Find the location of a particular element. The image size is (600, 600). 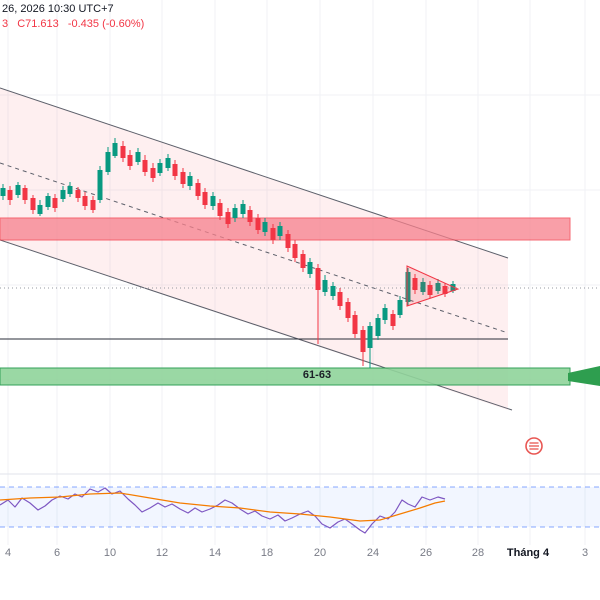

time-axis-label: 26 is located at coordinates (426, 553).